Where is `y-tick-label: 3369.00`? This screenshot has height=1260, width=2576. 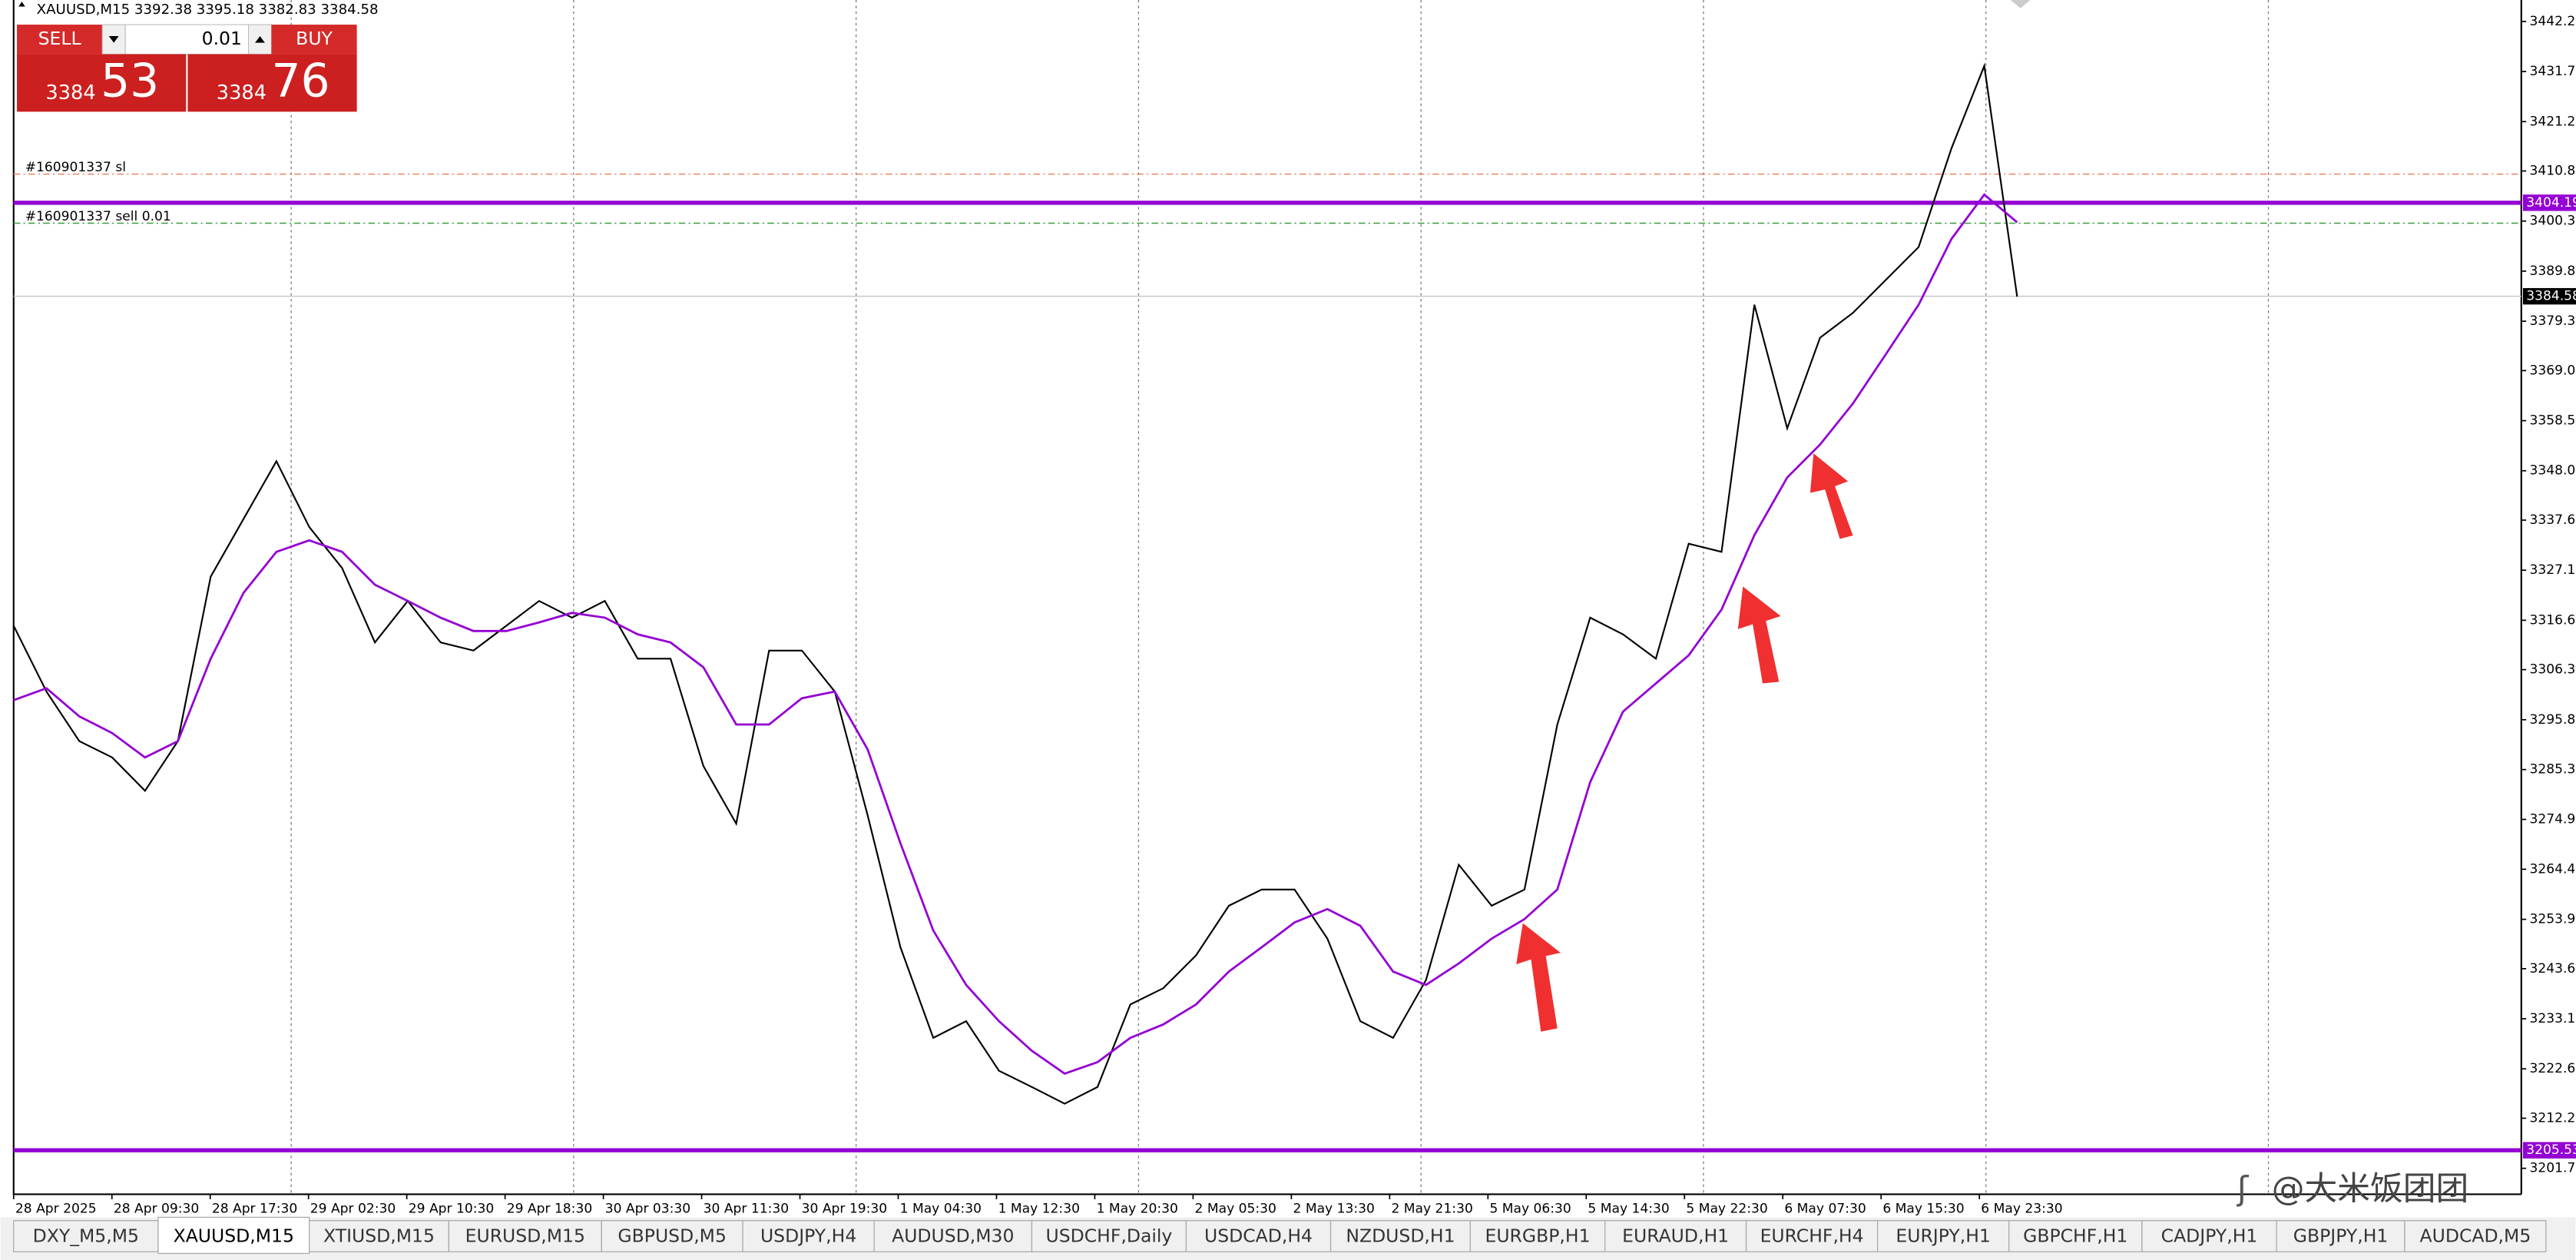
y-tick-label: 3369.00 is located at coordinates (2552, 370).